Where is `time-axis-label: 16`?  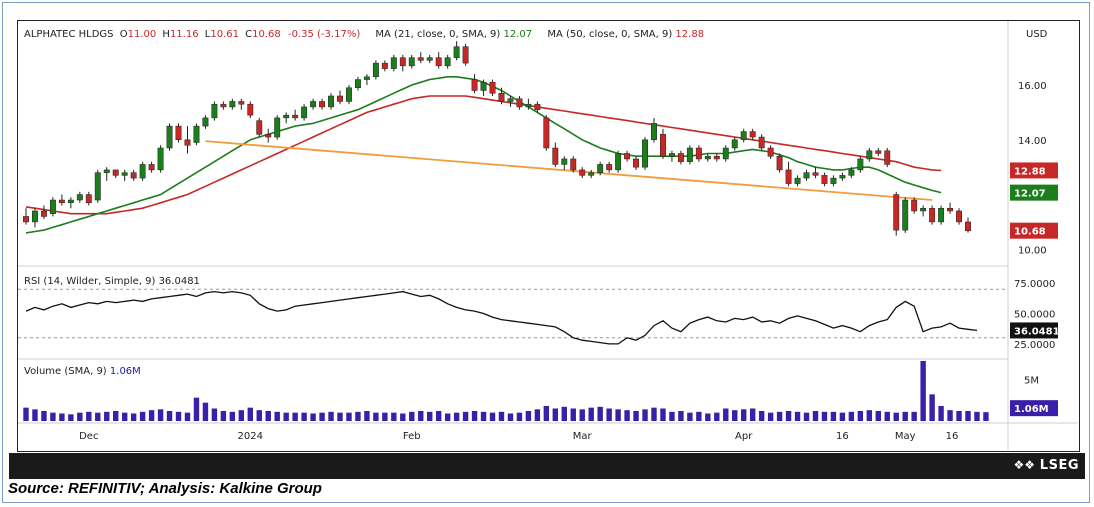
time-axis-label: 16 is located at coordinates (842, 436).